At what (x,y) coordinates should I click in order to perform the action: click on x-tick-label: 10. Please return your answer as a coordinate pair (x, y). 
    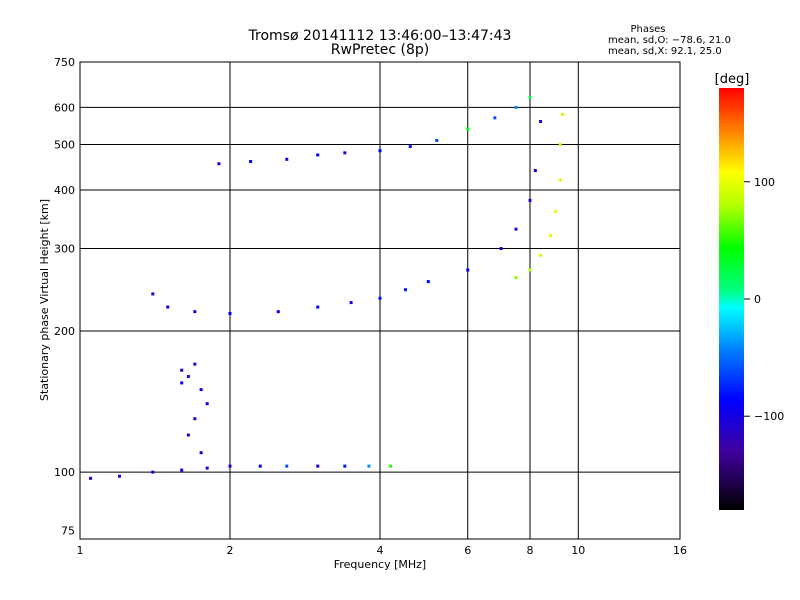
    Looking at the image, I should click on (578, 550).